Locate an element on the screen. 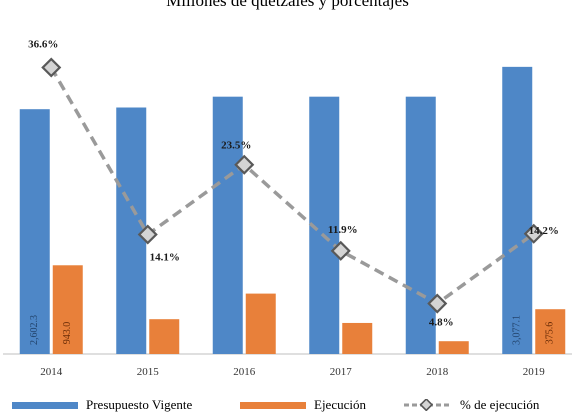  data-label-porcentaje-2019: 14.2% is located at coordinates (544, 231).